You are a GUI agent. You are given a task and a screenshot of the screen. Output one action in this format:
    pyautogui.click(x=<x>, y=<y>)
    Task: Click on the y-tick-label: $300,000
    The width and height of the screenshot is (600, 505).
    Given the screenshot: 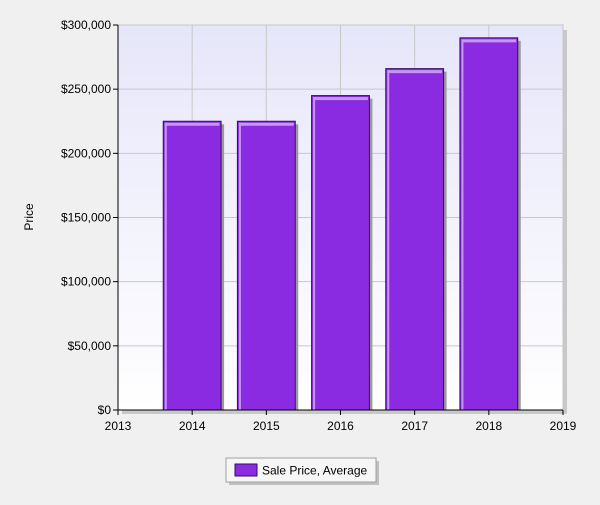 What is the action you would take?
    pyautogui.click(x=86, y=25)
    